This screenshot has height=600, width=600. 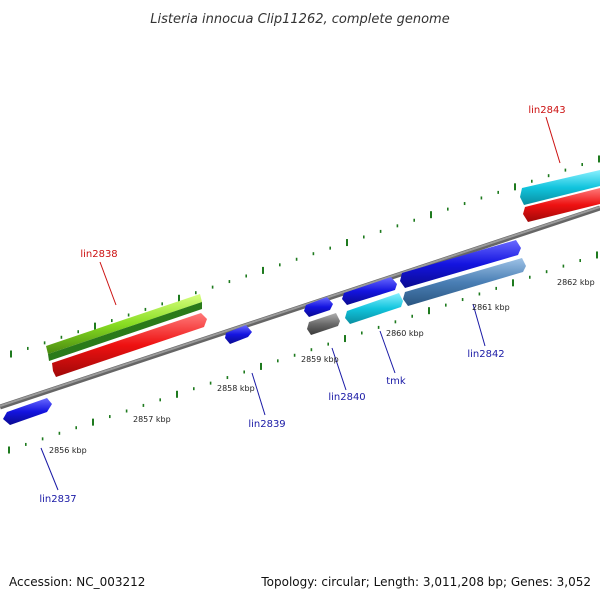 I want to click on gene-tmk-blue-feature, so click(x=369, y=291).